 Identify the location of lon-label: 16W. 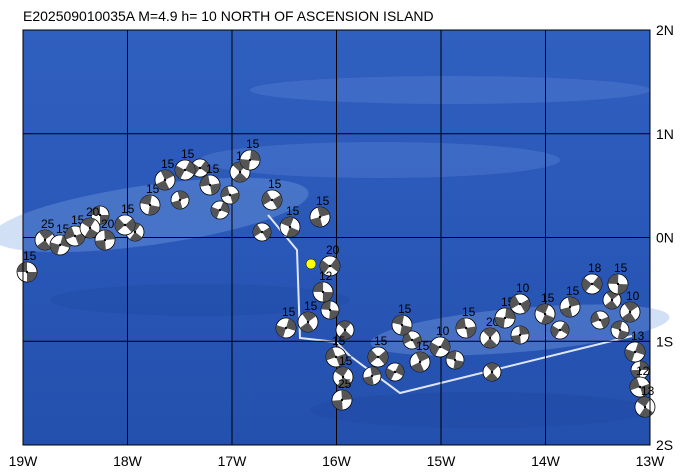
(337, 461).